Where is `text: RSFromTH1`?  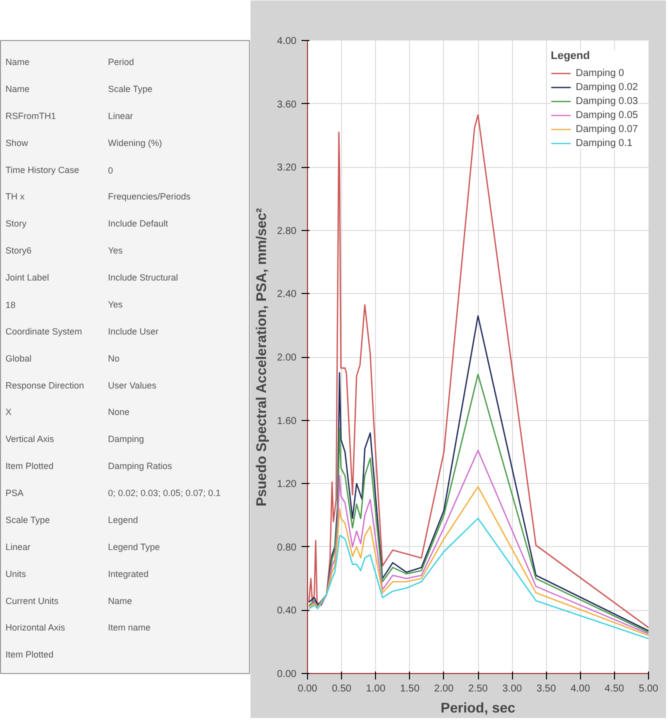
text: RSFromTH1 is located at coordinates (31, 115).